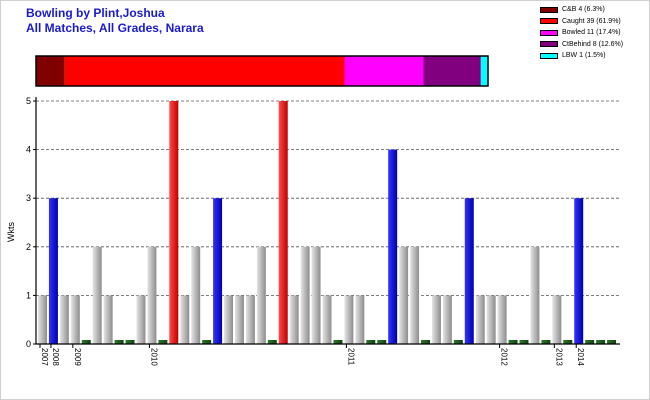 The image size is (650, 400). What do you see at coordinates (204, 71) in the screenshot?
I see `stack-segment-caught` at bounding box center [204, 71].